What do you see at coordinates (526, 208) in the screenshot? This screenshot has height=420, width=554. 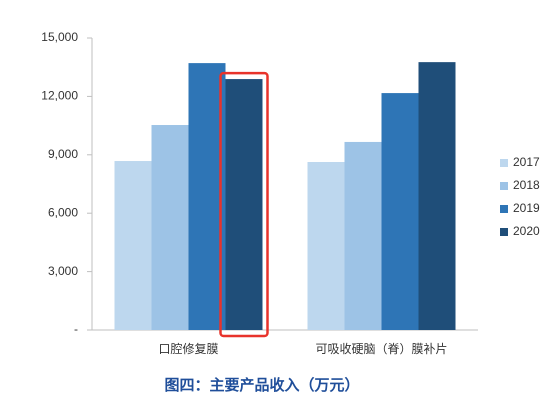 I see `legend-label: 2019` at bounding box center [526, 208].